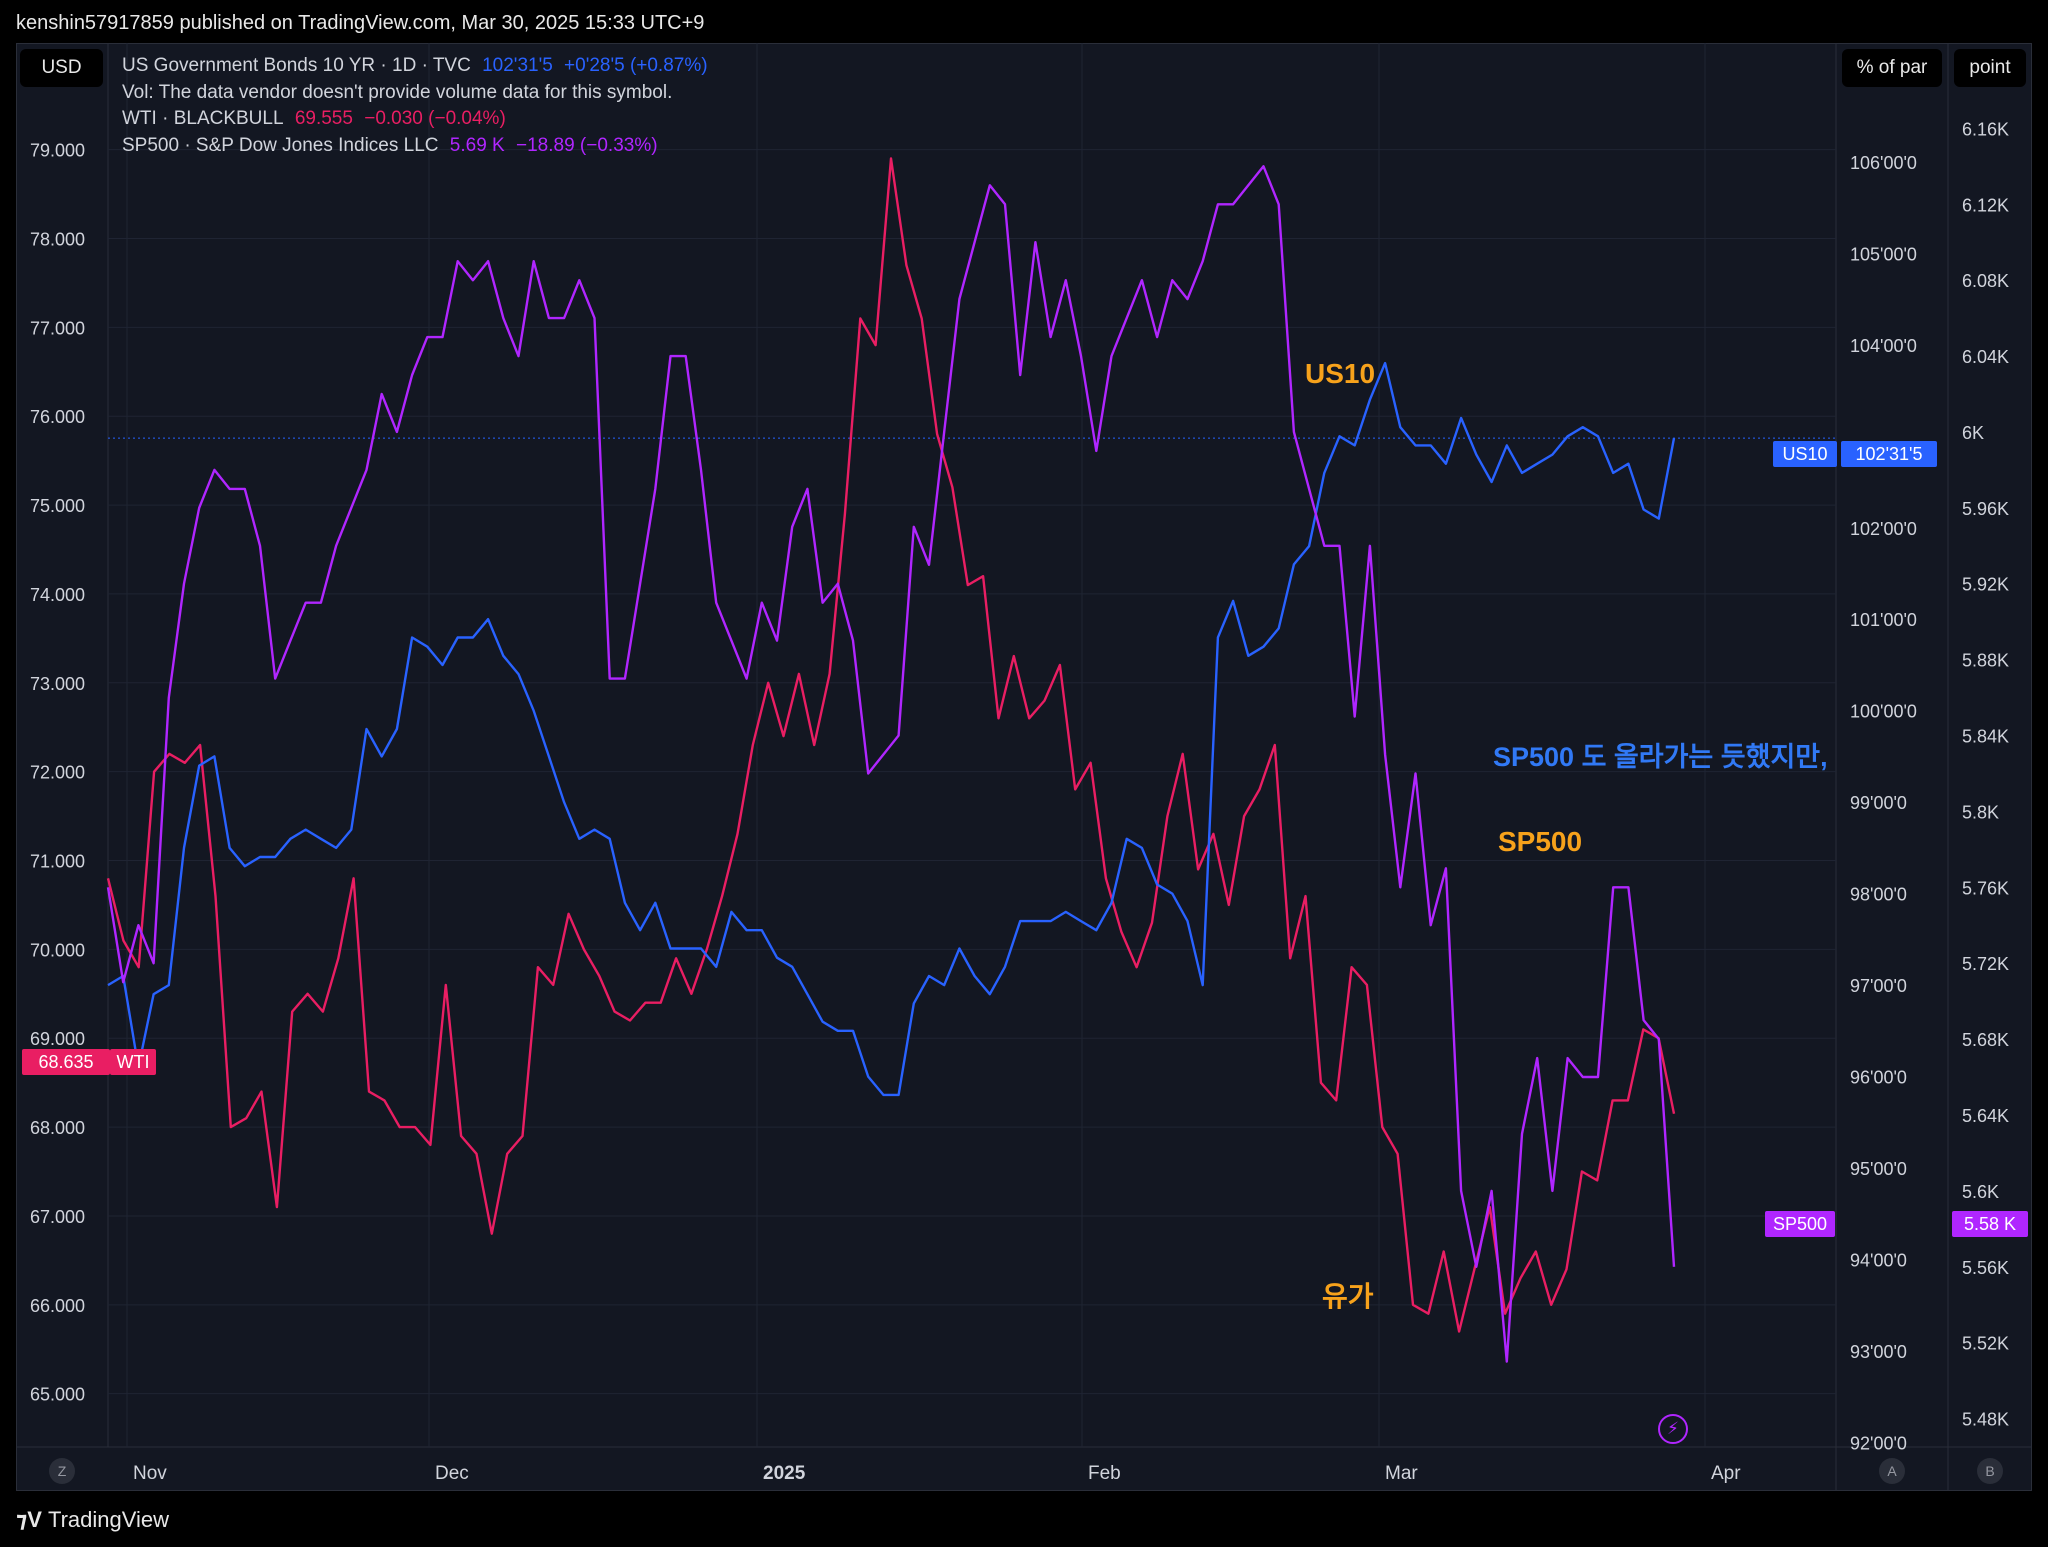 The image size is (2048, 1547). What do you see at coordinates (1883, 163) in the screenshot?
I see `middle-tick-label: 106'00'0` at bounding box center [1883, 163].